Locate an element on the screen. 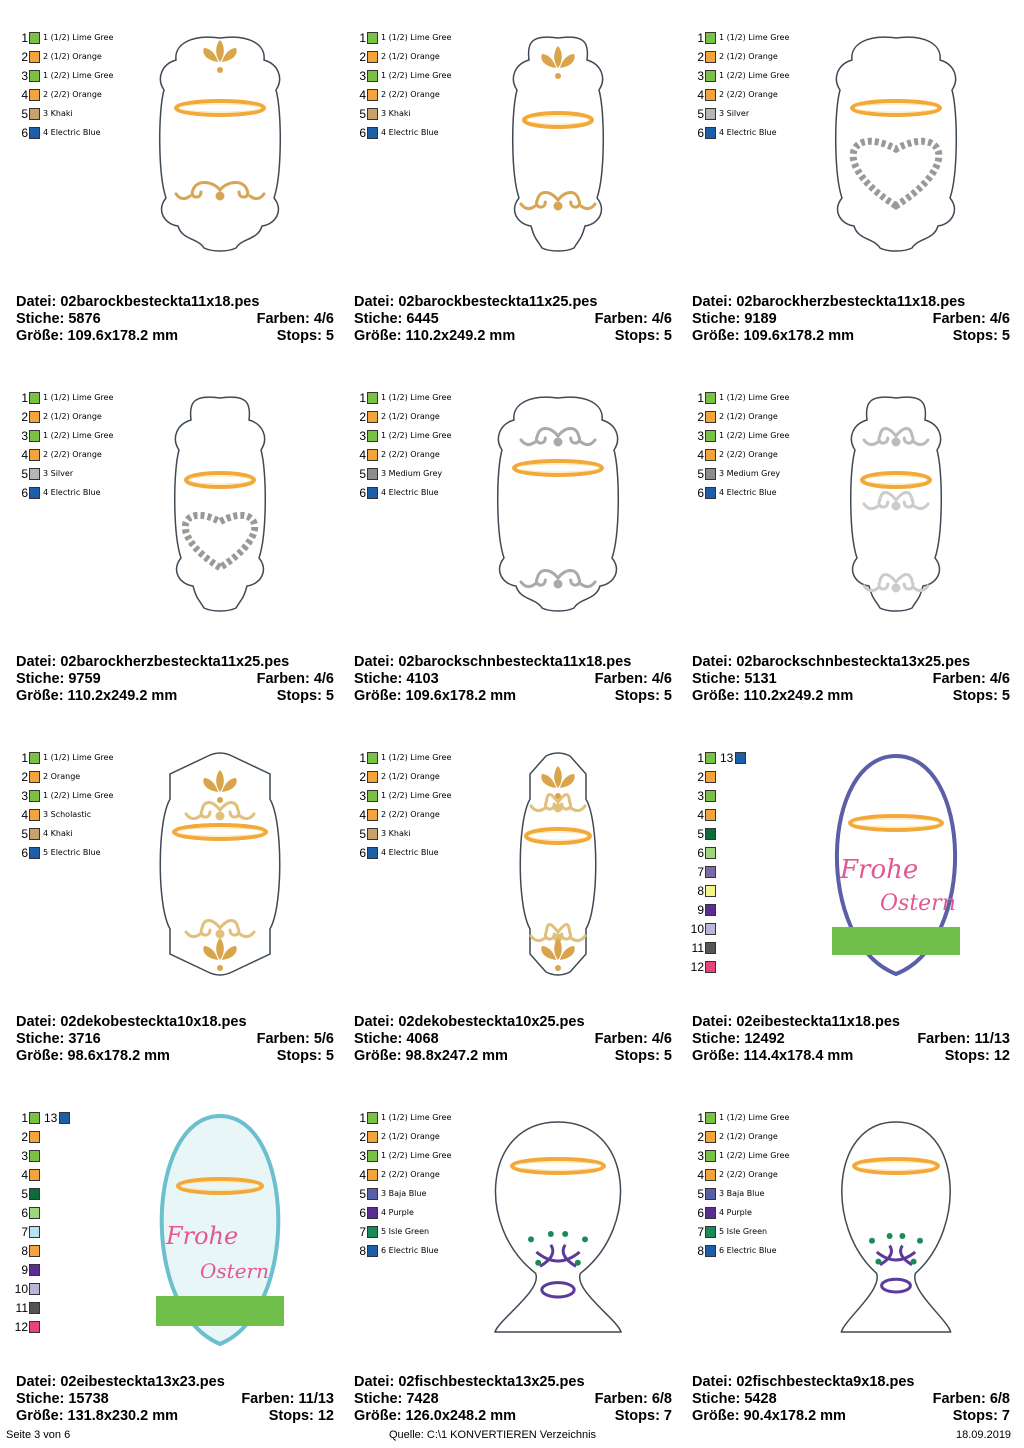  legend-row: 8 is located at coordinates (703, 890).